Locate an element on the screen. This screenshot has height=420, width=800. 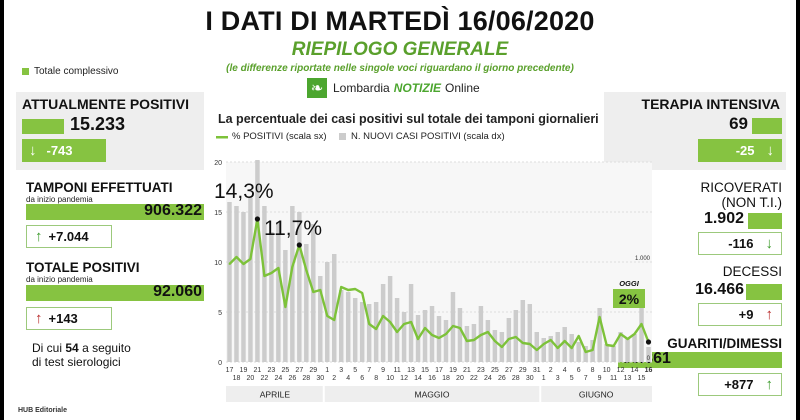
x-tick-label: 9 is located at coordinates (600, 378).